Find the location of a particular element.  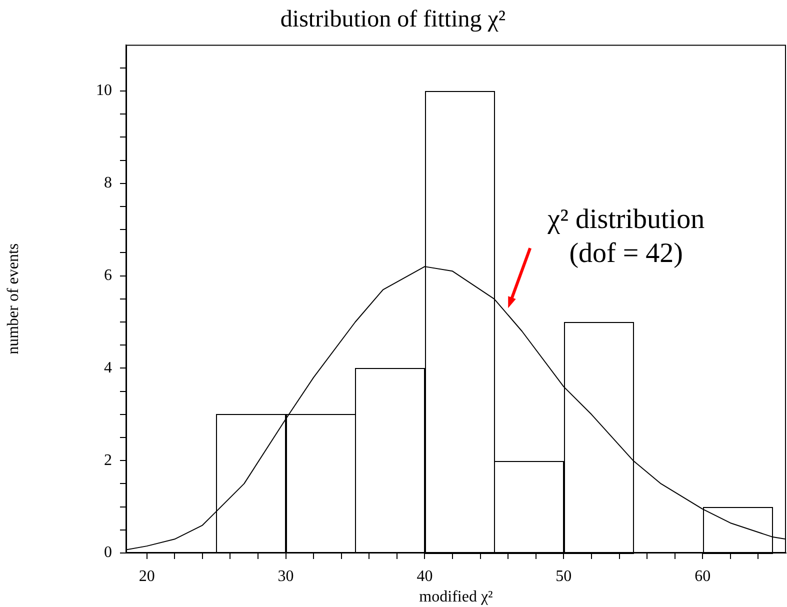

y-tick-label: 4 is located at coordinates (108, 367).